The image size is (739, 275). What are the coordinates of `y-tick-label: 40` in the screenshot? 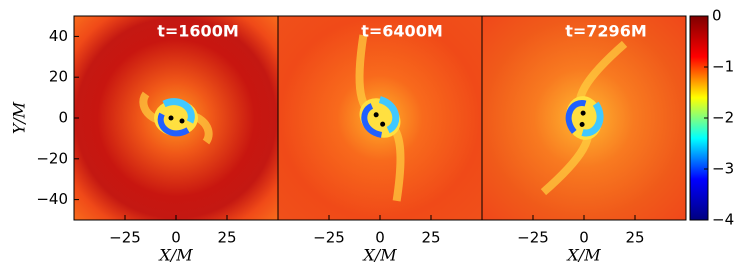 It's located at (58, 36).